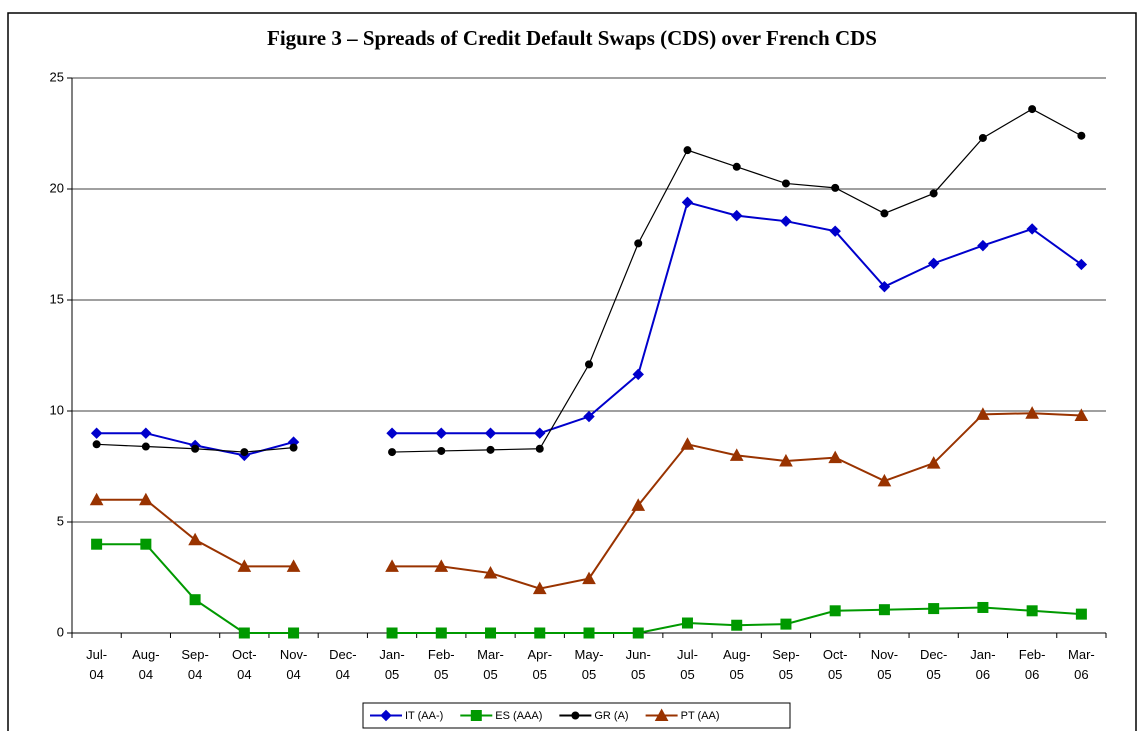  Describe the element at coordinates (194, 664) in the screenshot. I see `x-tick-label: Sep-04` at that location.